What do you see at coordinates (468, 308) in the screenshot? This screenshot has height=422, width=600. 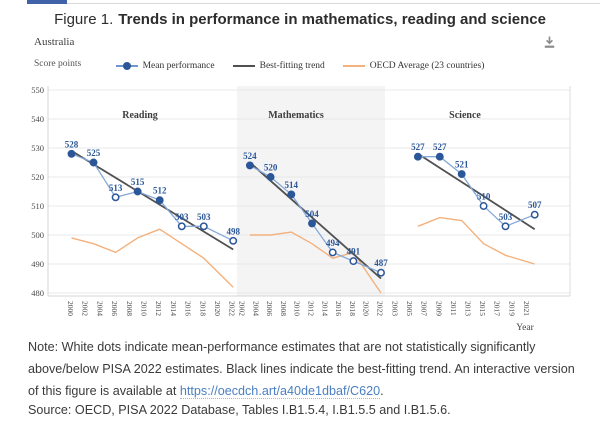 I see `x-tick-label: 2013` at bounding box center [468, 308].